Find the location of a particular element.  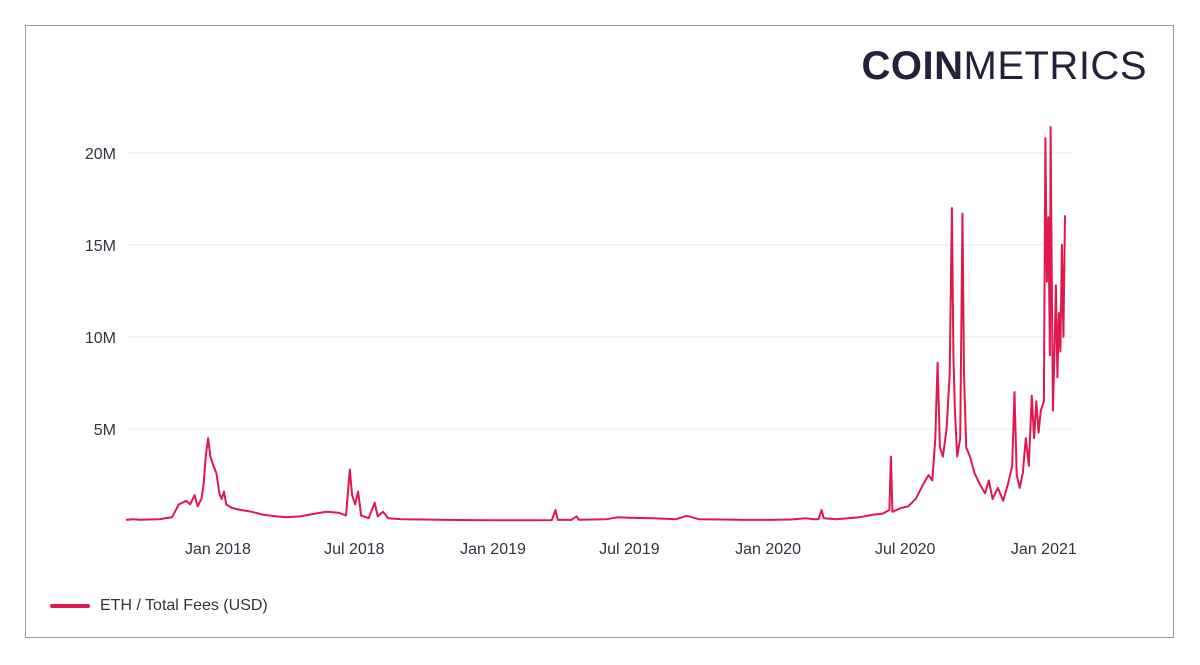

x-tick-label: Jan 2020 is located at coordinates (768, 549).